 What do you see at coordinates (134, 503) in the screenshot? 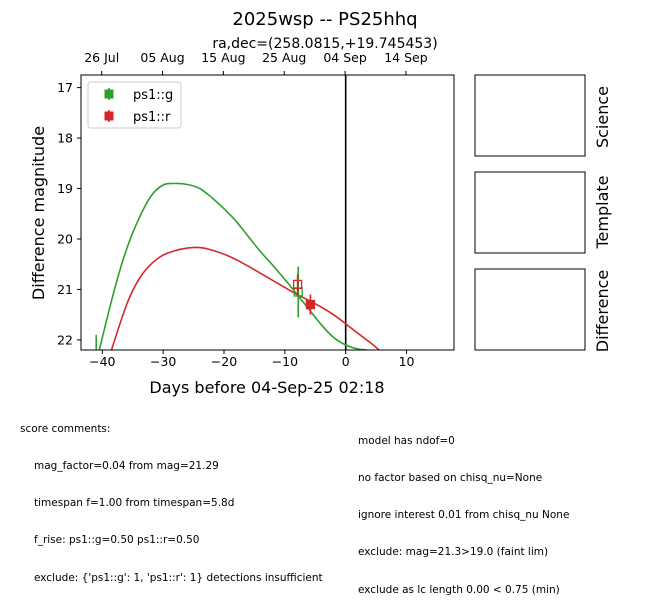
I see `score-comment-line: timespan f=1.00 from timespan=5.8d` at bounding box center [134, 503].